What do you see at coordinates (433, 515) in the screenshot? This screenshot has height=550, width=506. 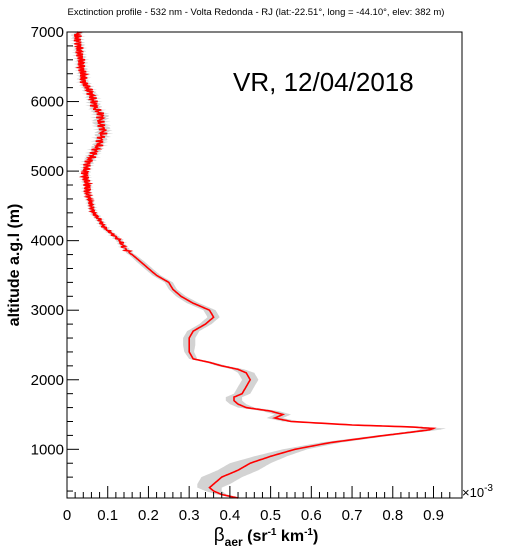 I see `x-tick-label: 0.9` at bounding box center [433, 515].